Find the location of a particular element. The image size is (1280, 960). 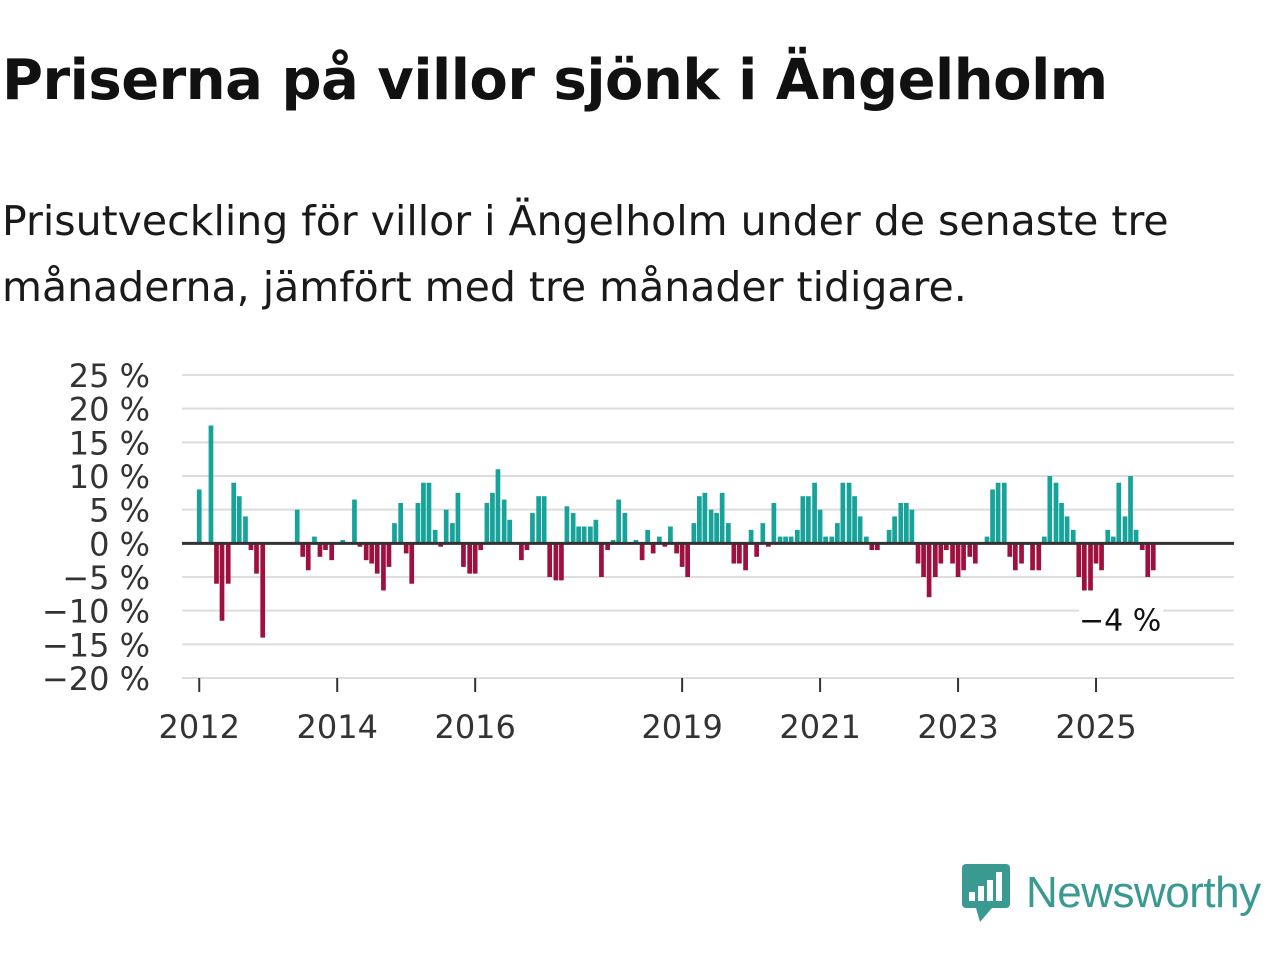

logo-text: Newsworthy is located at coordinates (1143, 892).